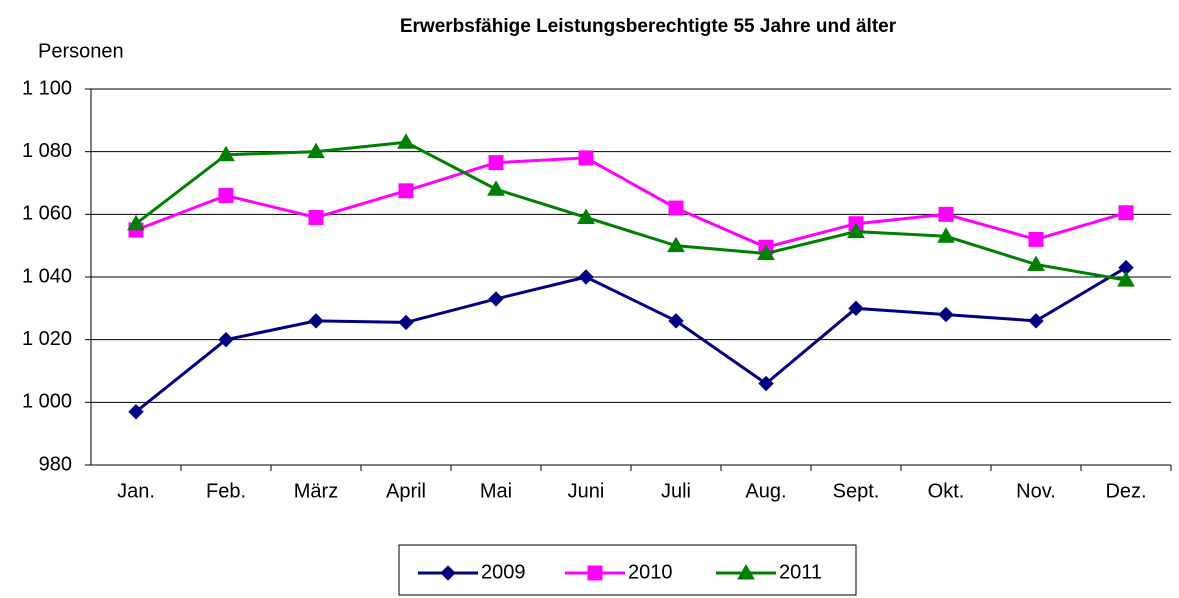 This screenshot has width=1179, height=598. Describe the element at coordinates (136, 491) in the screenshot. I see `x-tick-label: Jan.` at that location.